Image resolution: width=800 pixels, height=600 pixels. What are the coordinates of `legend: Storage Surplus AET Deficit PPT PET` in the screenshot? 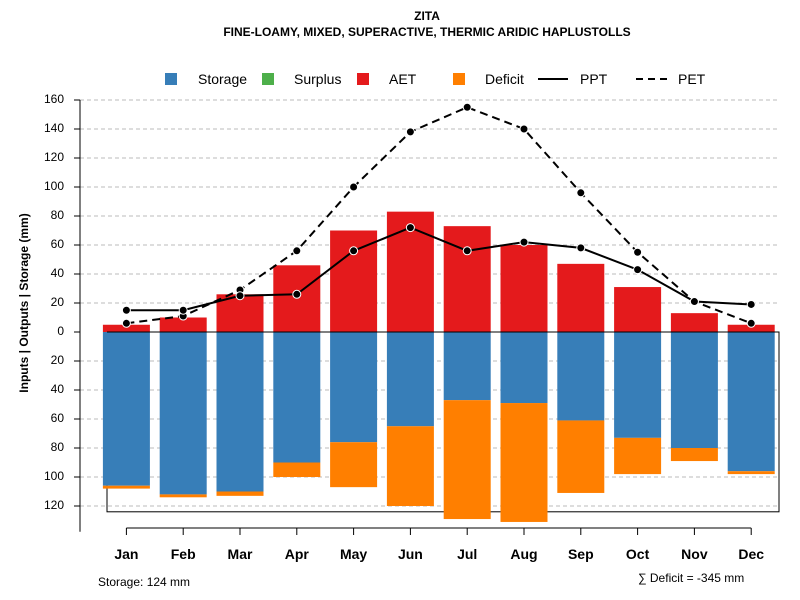 It's located at (435, 79).